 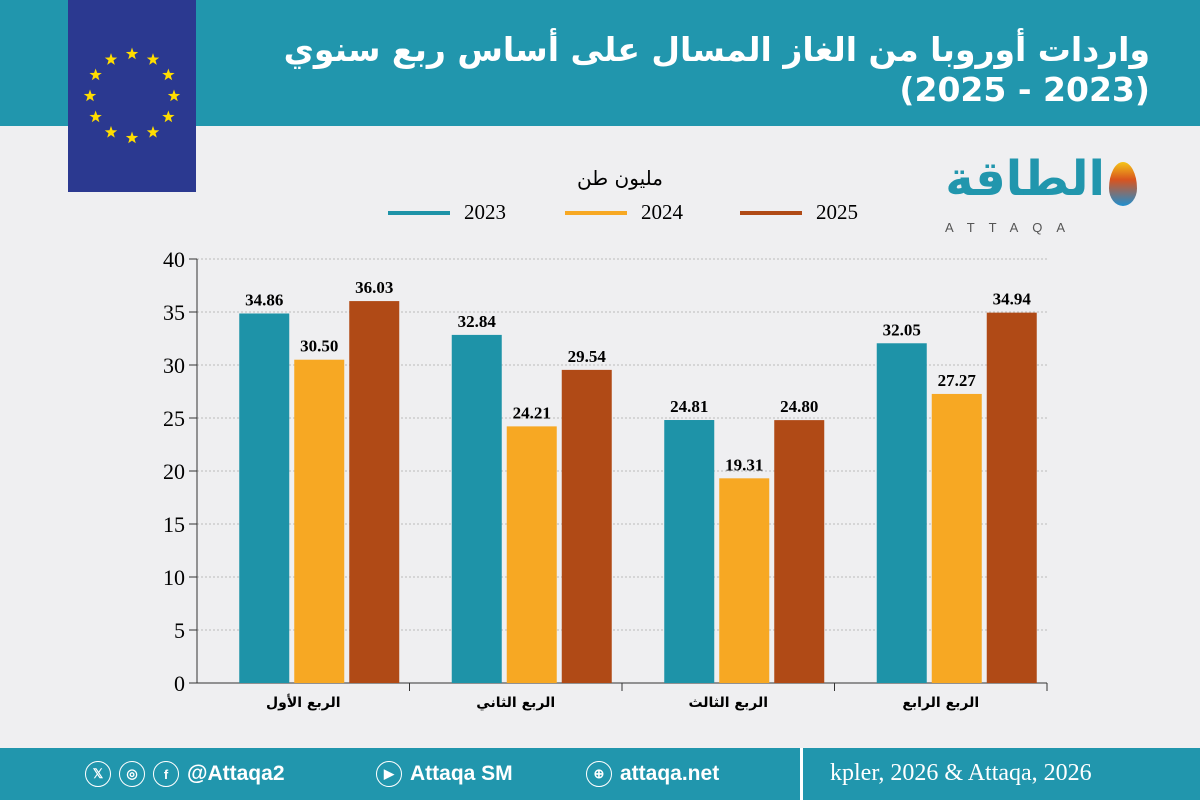 I want to click on data-label: 27.27, so click(x=957, y=380).